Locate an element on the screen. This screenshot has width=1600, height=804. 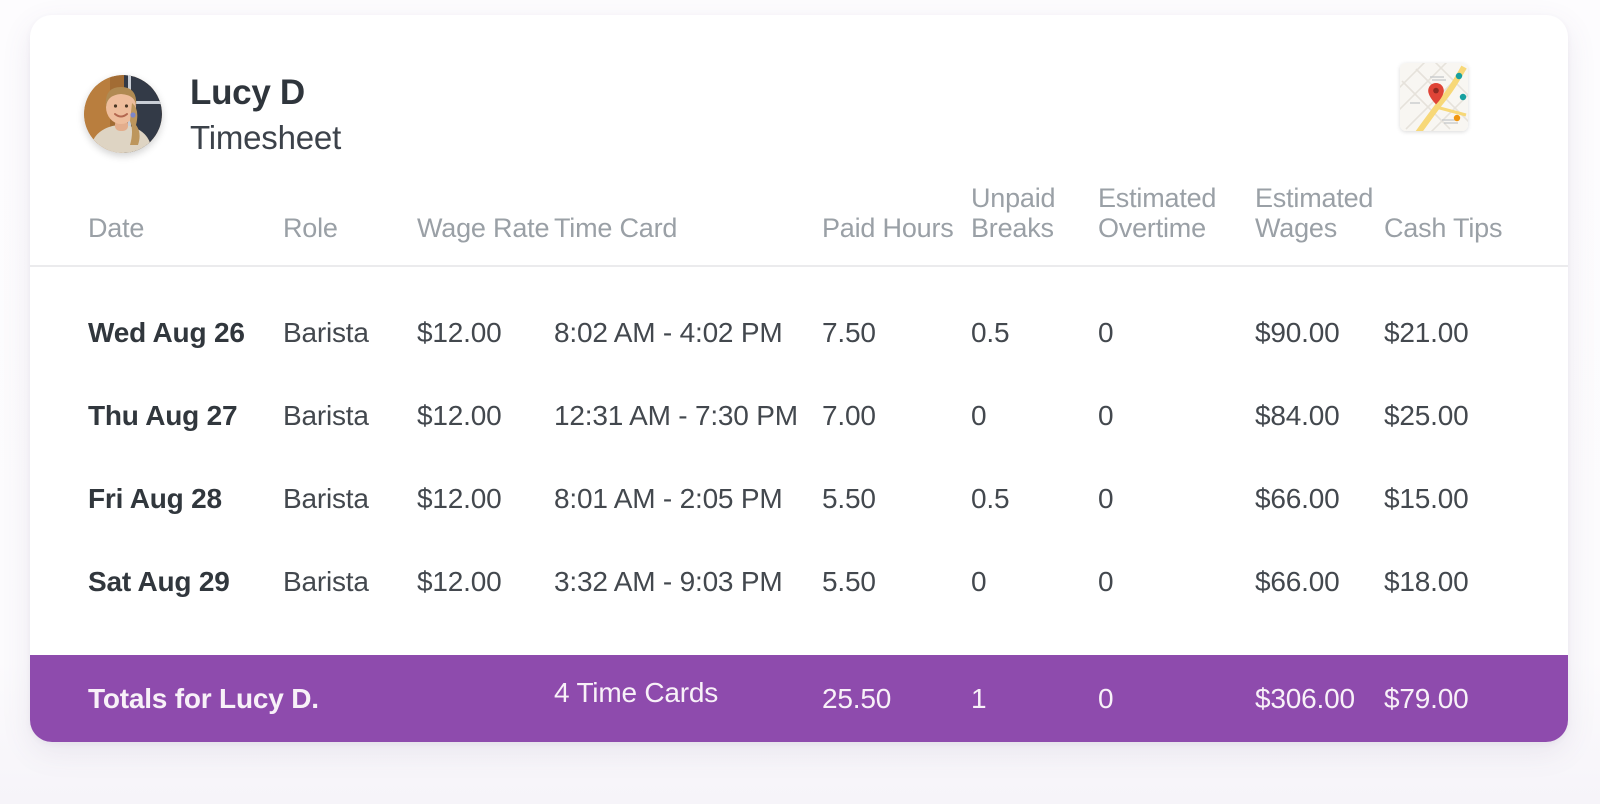
totals-label: Totals for Lucy D. is located at coordinates (203, 698).